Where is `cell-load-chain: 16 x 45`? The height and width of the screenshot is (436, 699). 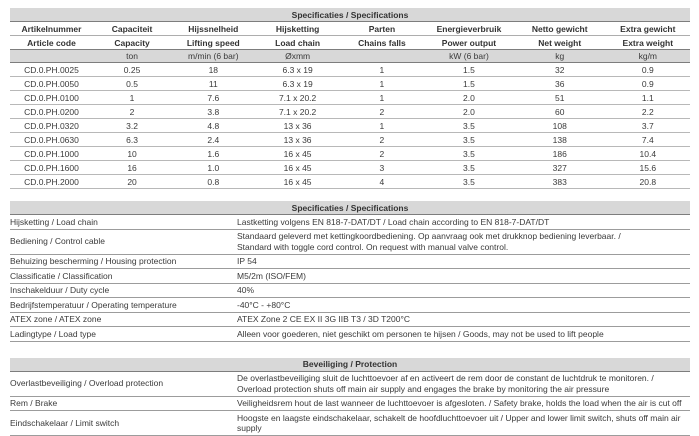 cell-load-chain: 16 x 45 is located at coordinates (297, 182).